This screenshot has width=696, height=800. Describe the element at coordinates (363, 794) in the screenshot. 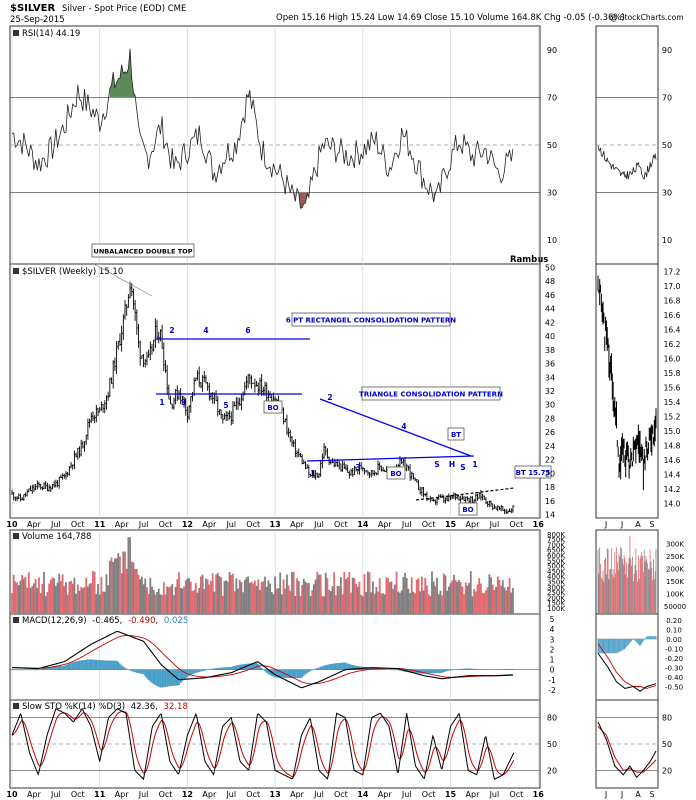

I see `stochastic-x-label: 14` at that location.